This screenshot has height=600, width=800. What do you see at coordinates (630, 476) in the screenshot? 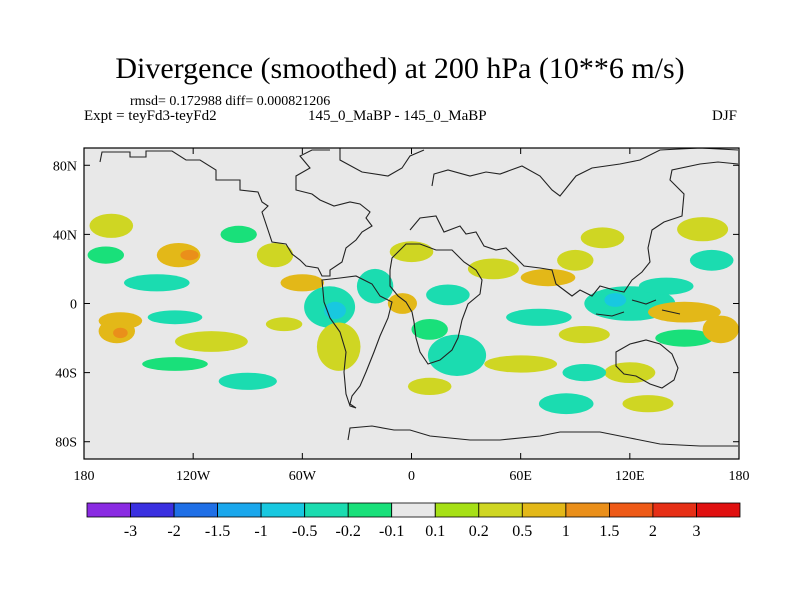
I see `x-tick-label-5: 120E` at bounding box center [630, 476].